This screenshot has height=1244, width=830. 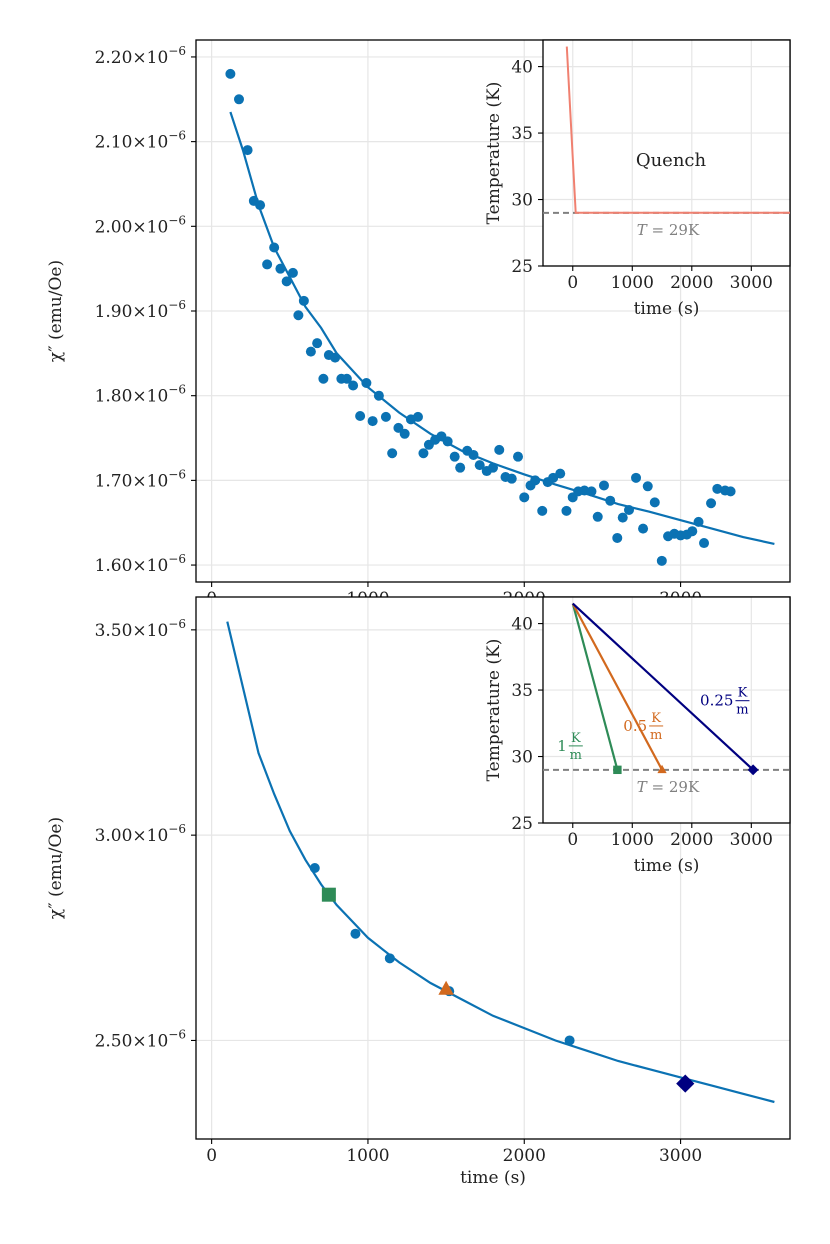 What do you see at coordinates (691, 840) in the screenshot?
I see `x-tick-label: 2000` at bounding box center [691, 840].